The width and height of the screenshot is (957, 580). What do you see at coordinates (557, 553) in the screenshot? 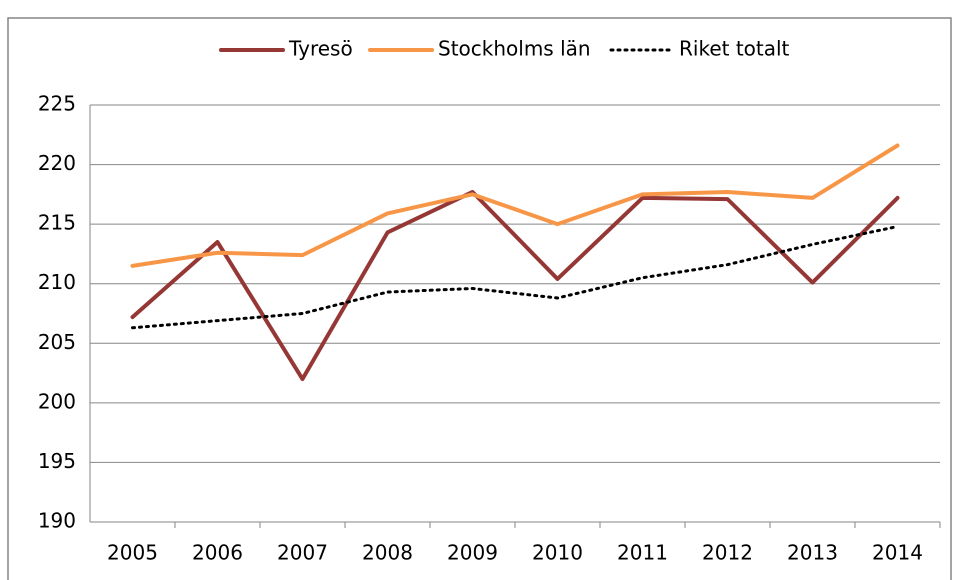
I see `x-tick-label: 2010` at bounding box center [557, 553].